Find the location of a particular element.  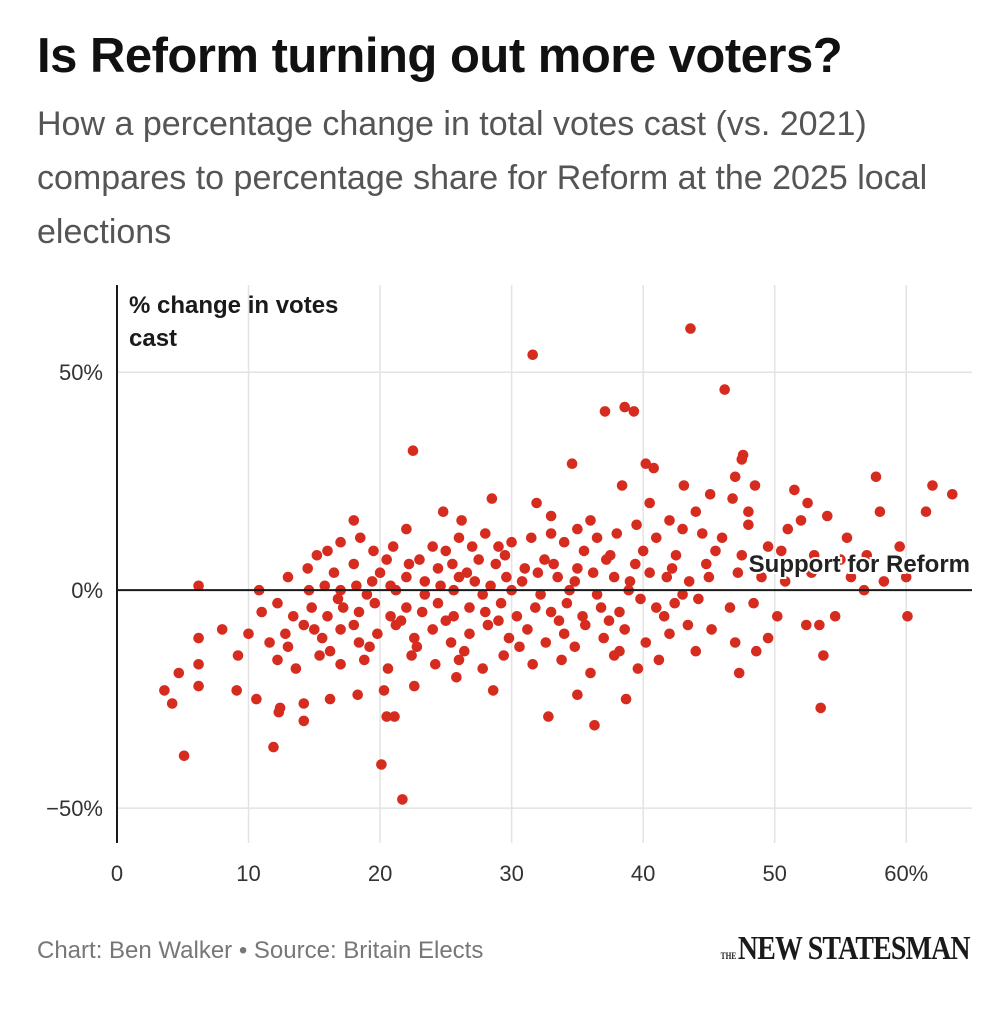

y-tick-label: 0% is located at coordinates (87, 590).